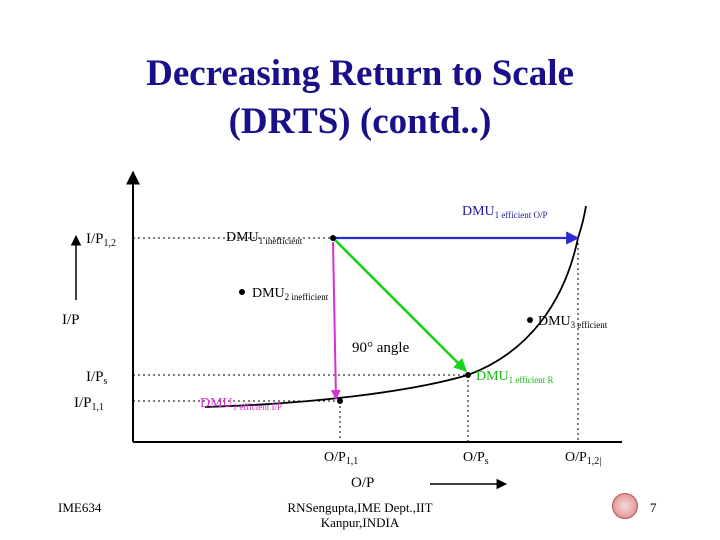 Image resolution: width=720 pixels, height=540 pixels. I want to click on point-dmu3-efficient, so click(530, 320).